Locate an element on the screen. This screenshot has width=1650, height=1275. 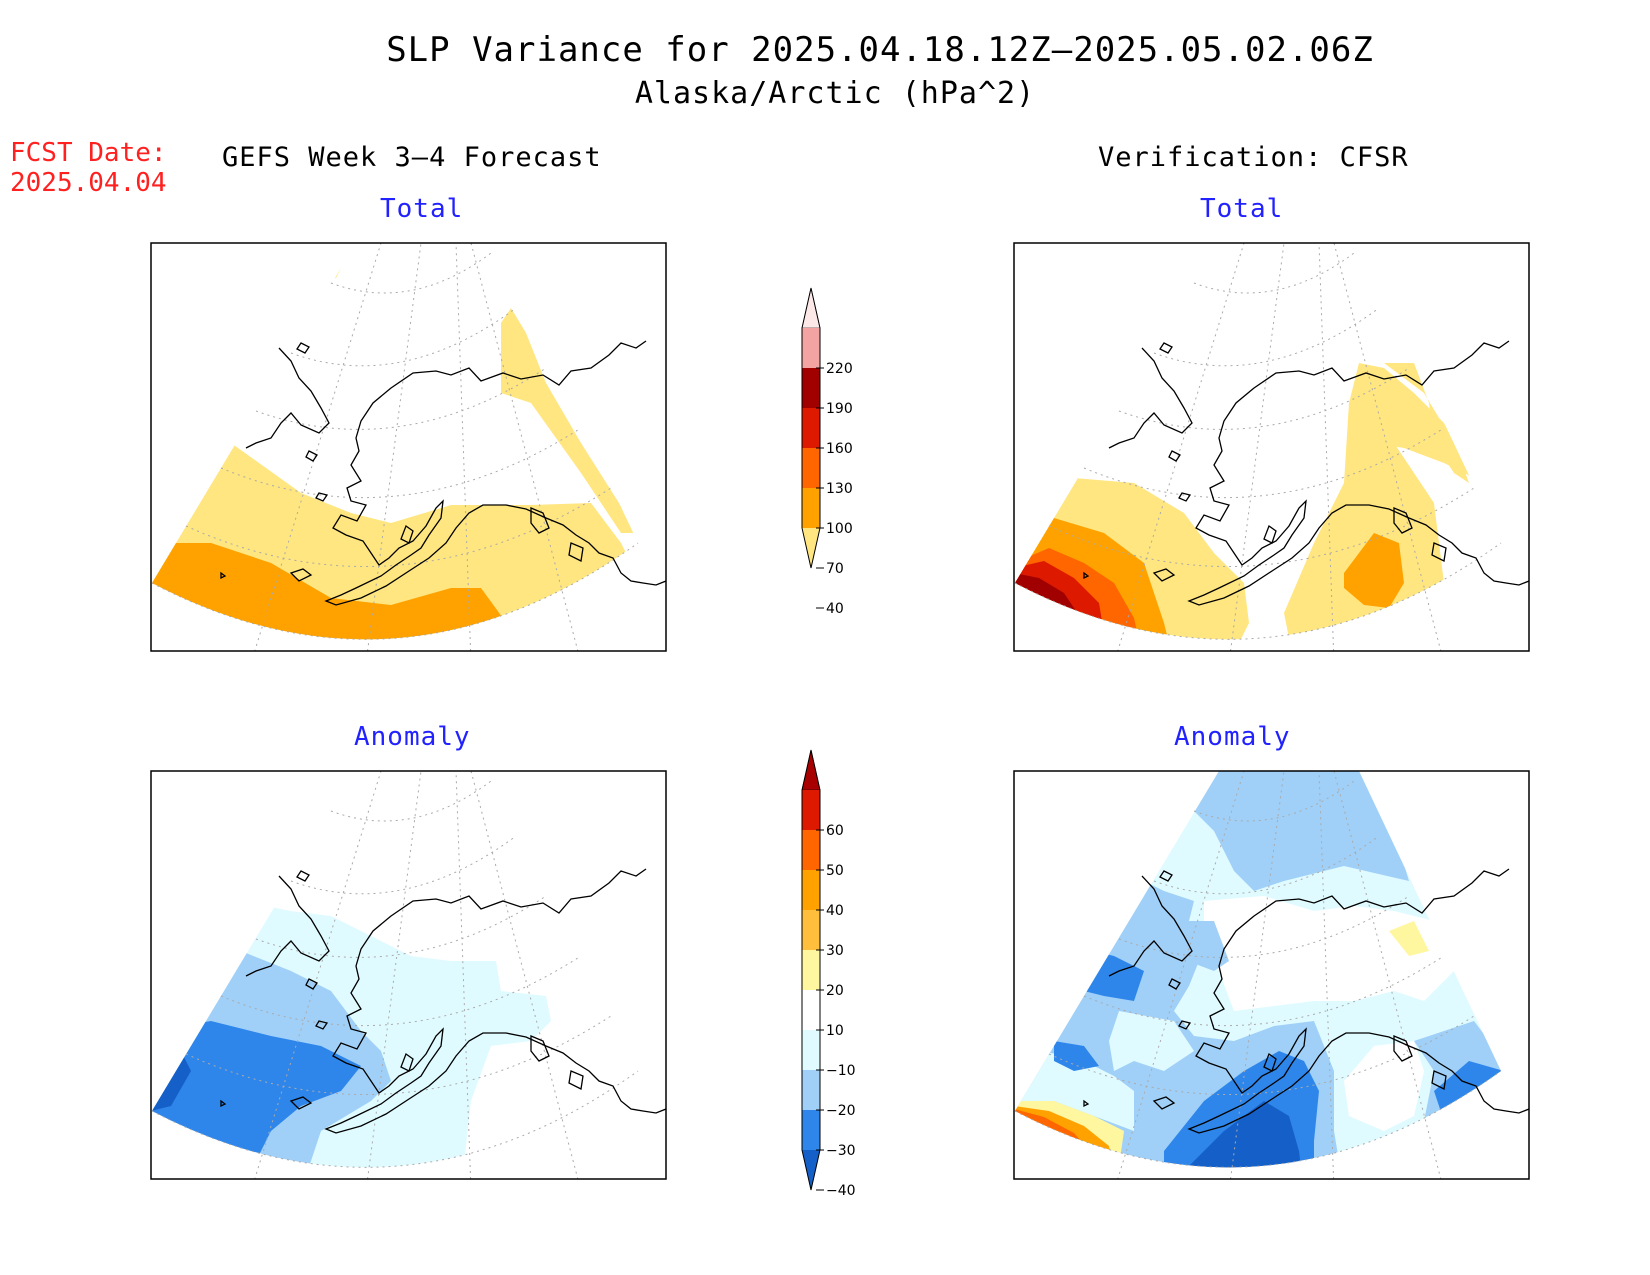
anomaly-colorbar-tick-label: 30 is located at coordinates (835, 951).